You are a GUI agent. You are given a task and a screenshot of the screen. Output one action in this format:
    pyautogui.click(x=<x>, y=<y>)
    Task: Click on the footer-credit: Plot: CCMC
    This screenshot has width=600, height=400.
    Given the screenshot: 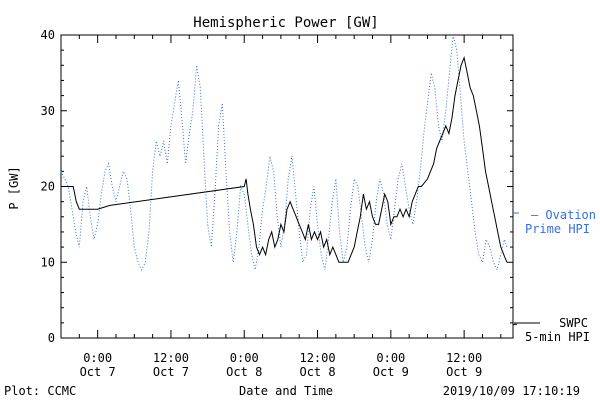 What is the action you would take?
    pyautogui.click(x=40, y=391)
    